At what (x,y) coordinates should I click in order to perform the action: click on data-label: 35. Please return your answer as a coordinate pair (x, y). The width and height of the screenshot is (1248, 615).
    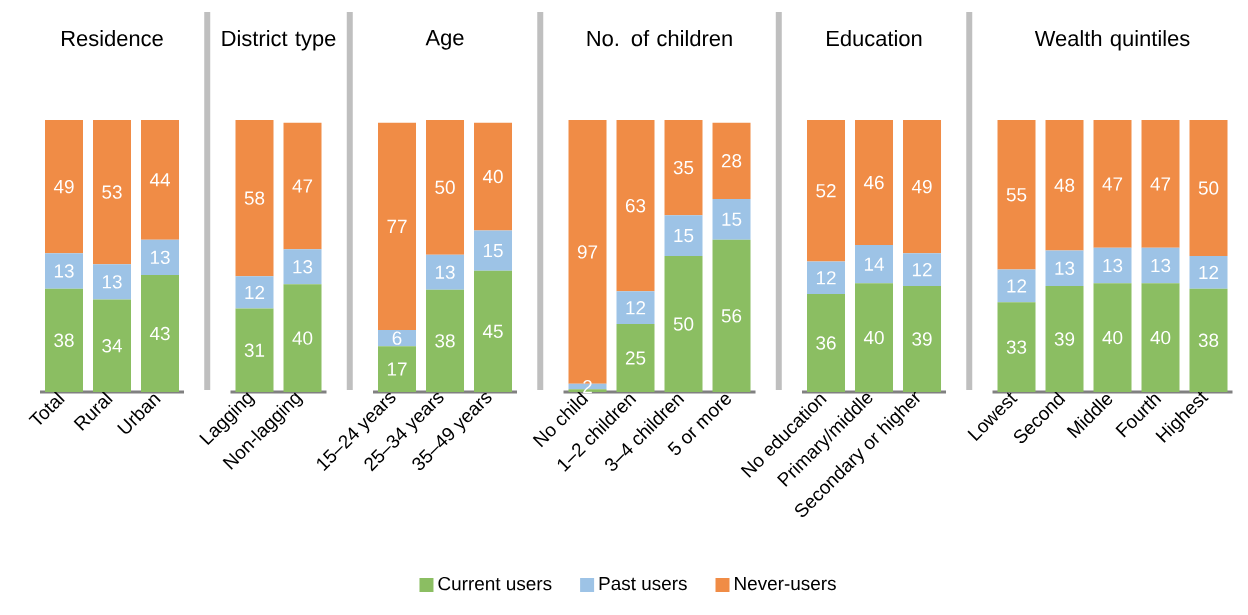
    Looking at the image, I should click on (683, 167).